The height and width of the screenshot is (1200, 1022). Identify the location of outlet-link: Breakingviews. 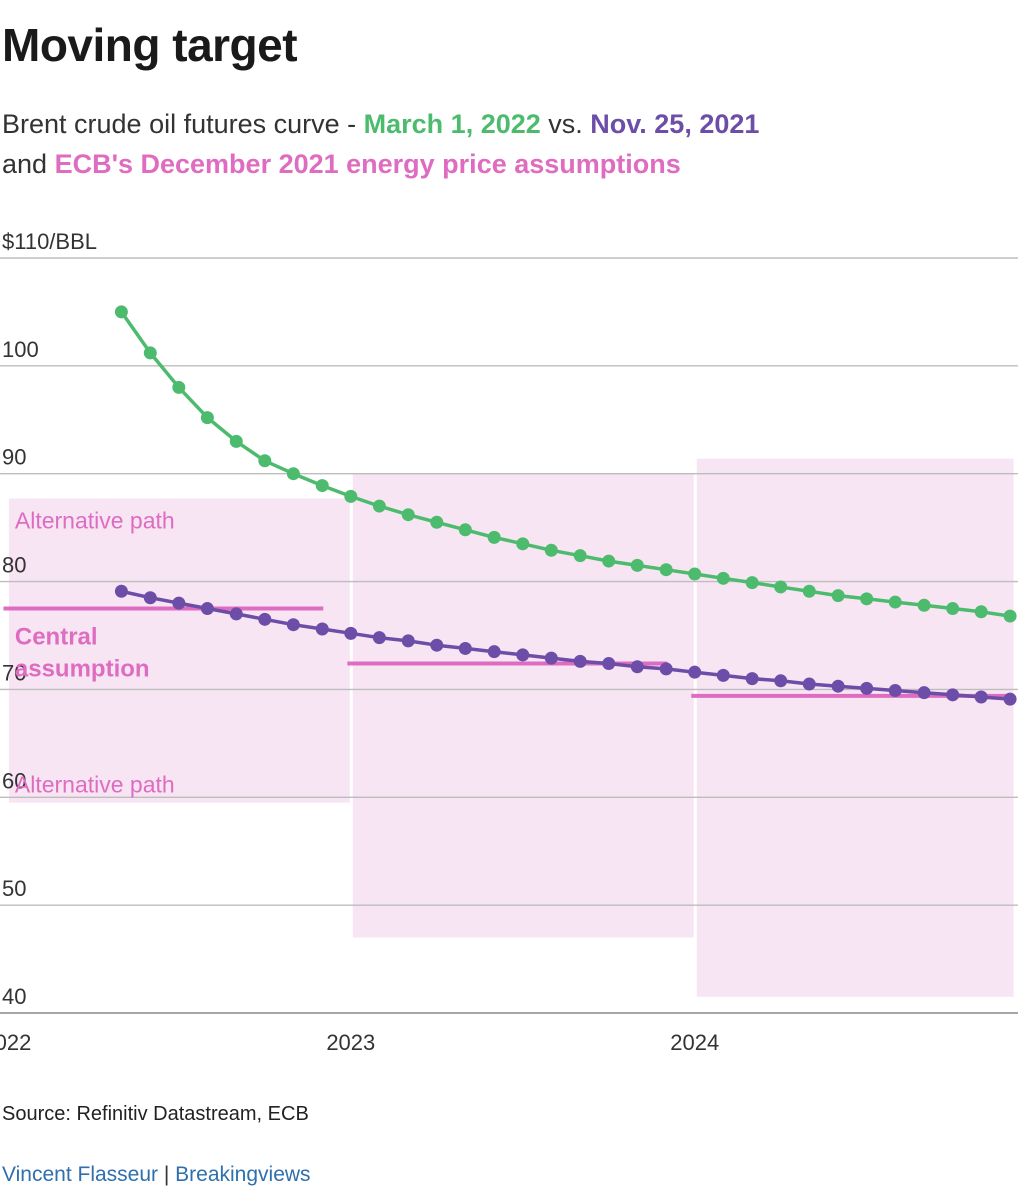
(243, 1174).